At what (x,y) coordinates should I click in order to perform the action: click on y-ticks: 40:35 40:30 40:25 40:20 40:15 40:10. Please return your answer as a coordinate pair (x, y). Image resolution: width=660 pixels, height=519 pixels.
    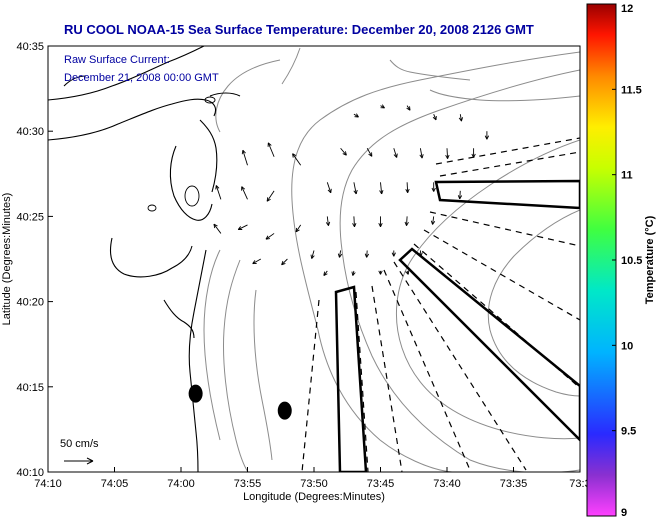
    Looking at the image, I should click on (34, 260).